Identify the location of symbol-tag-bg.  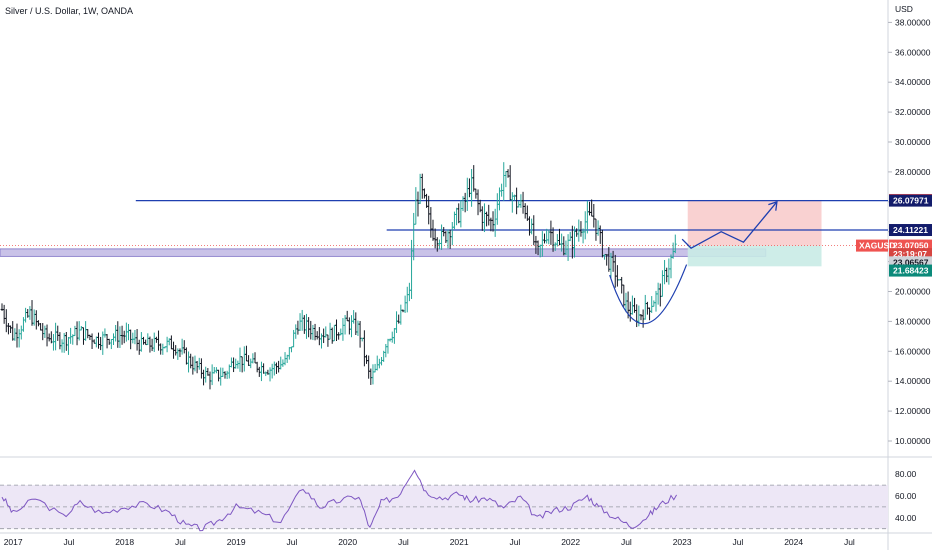
(872, 245).